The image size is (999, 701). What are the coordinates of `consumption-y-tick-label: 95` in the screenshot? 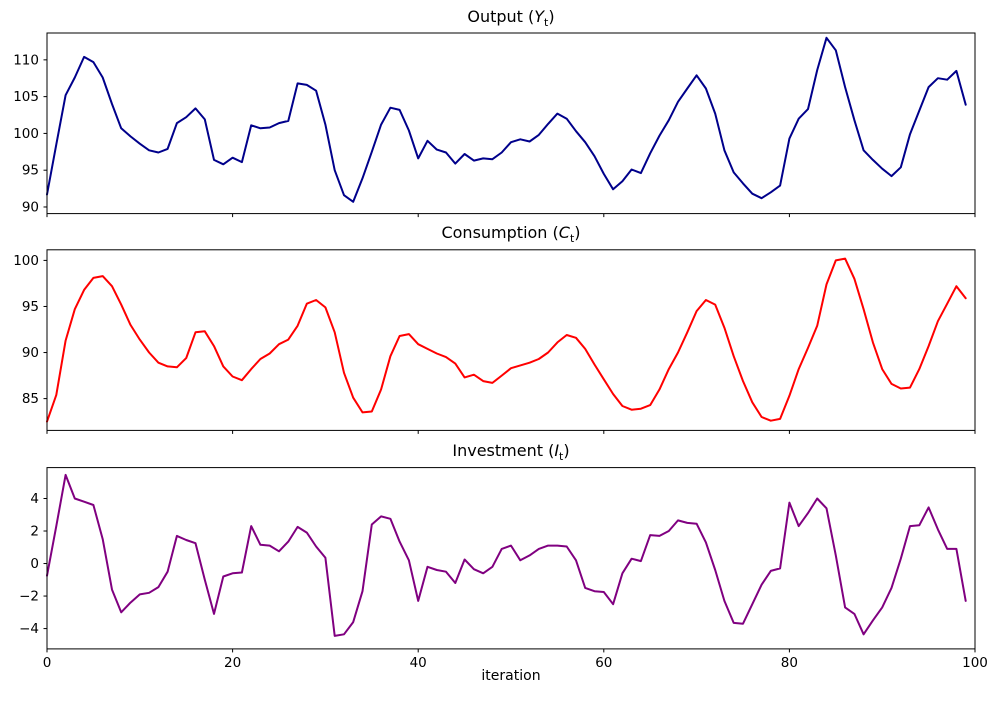 It's located at (30, 307).